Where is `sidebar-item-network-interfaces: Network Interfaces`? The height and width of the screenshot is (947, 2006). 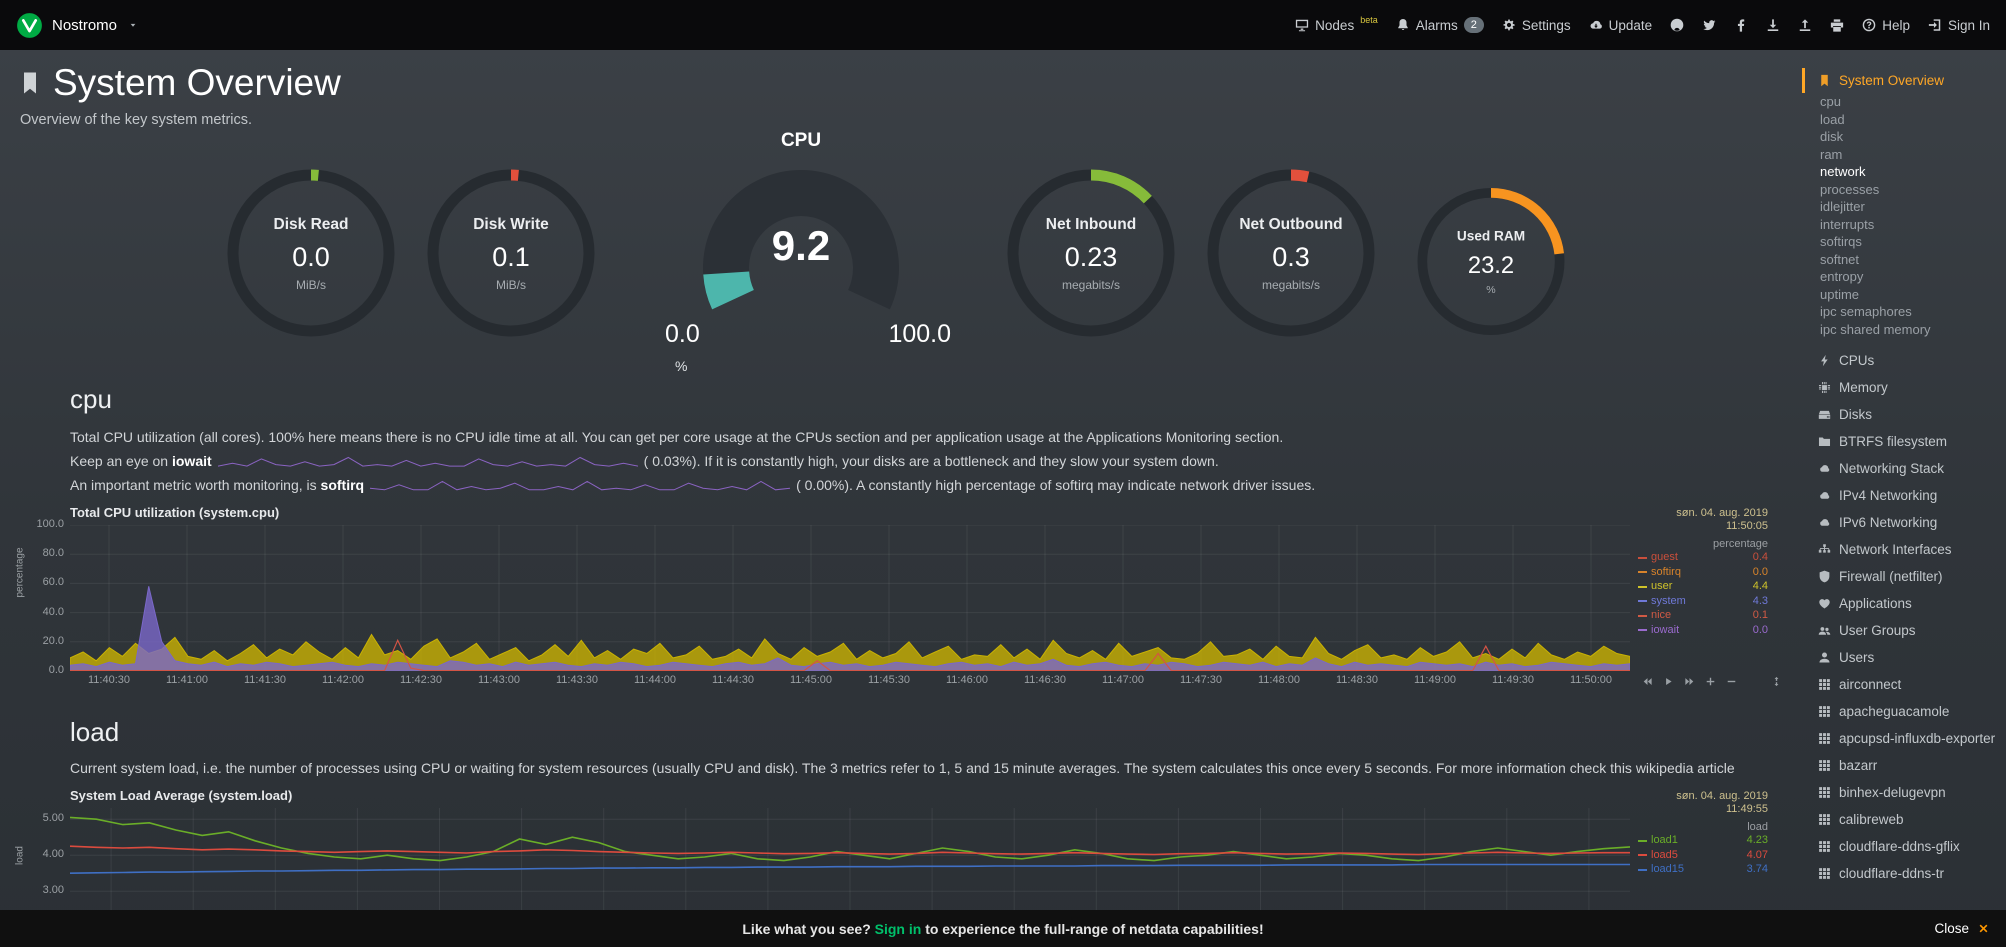 sidebar-item-network-interfaces: Network Interfaces is located at coordinates (1904, 549).